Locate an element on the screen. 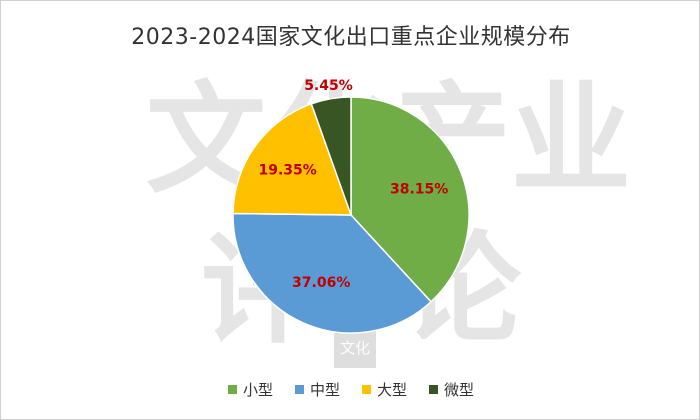  pie-label-1: 38.15% is located at coordinates (419, 189).